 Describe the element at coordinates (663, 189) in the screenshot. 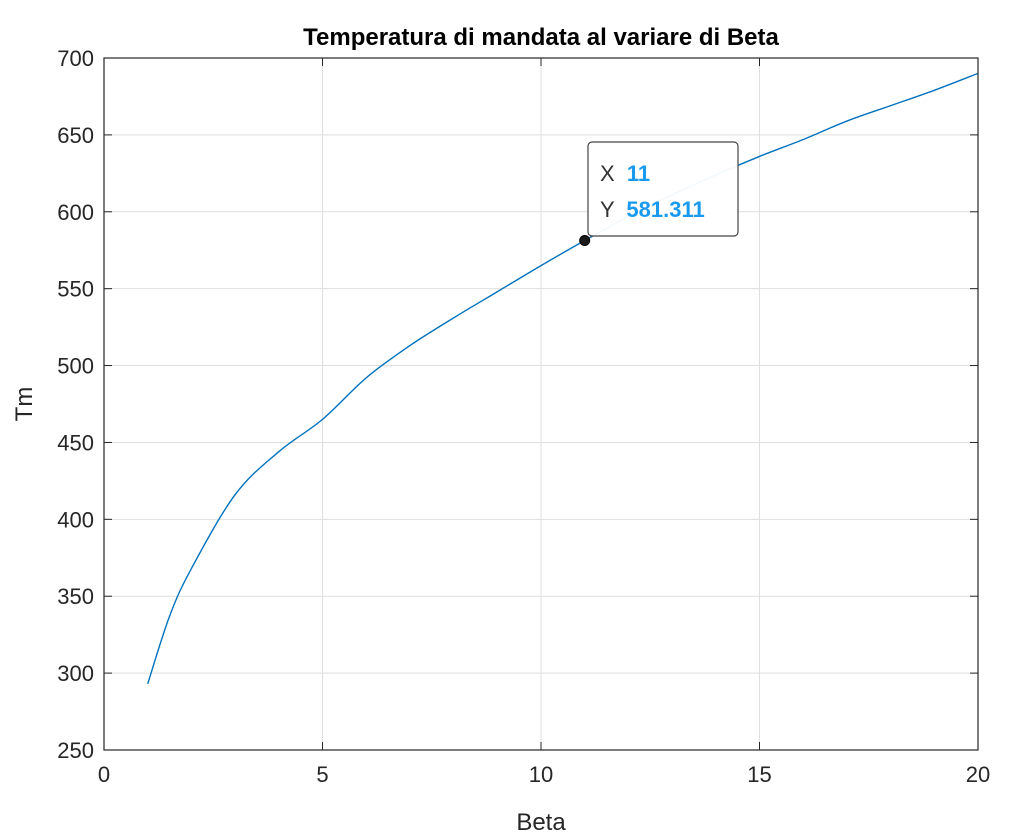

I see `data-tip-box` at that location.